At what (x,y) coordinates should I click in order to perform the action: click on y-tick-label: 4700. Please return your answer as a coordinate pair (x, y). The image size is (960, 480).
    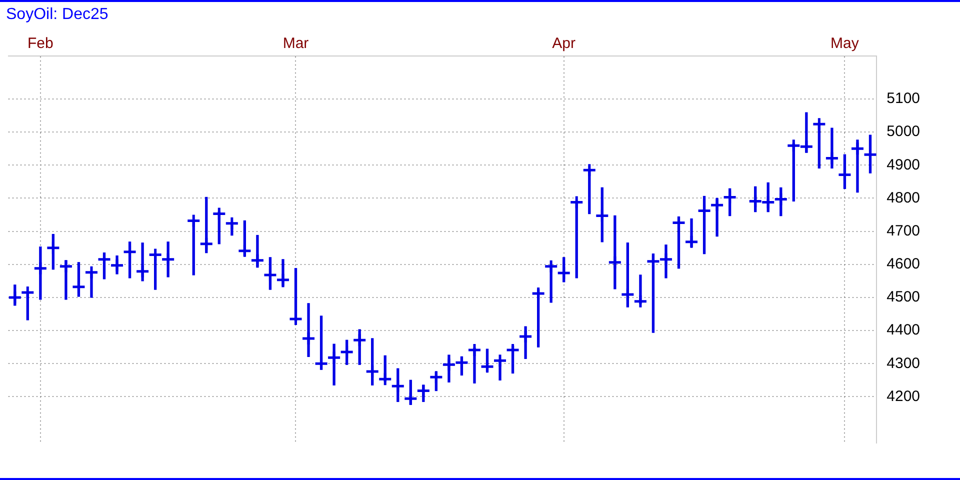
    Looking at the image, I should click on (903, 231).